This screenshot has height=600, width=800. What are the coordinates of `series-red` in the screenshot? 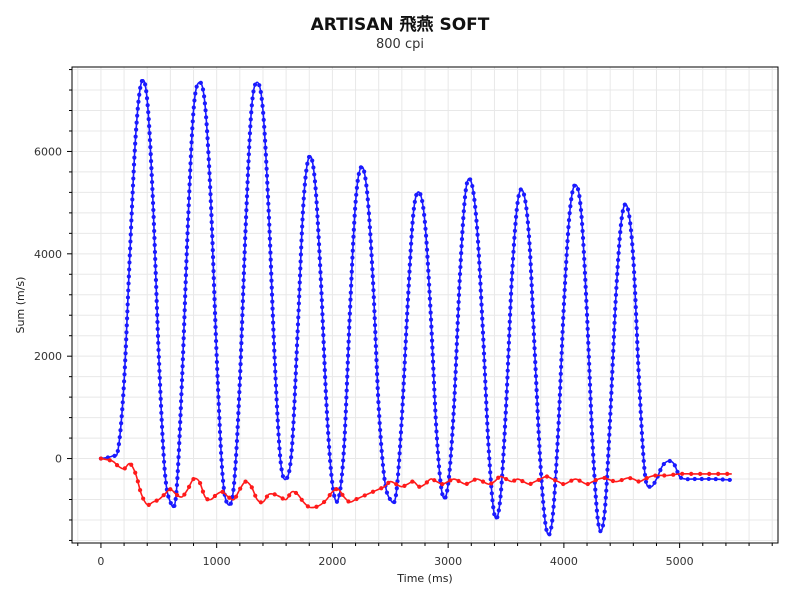 It's located at (415, 482).